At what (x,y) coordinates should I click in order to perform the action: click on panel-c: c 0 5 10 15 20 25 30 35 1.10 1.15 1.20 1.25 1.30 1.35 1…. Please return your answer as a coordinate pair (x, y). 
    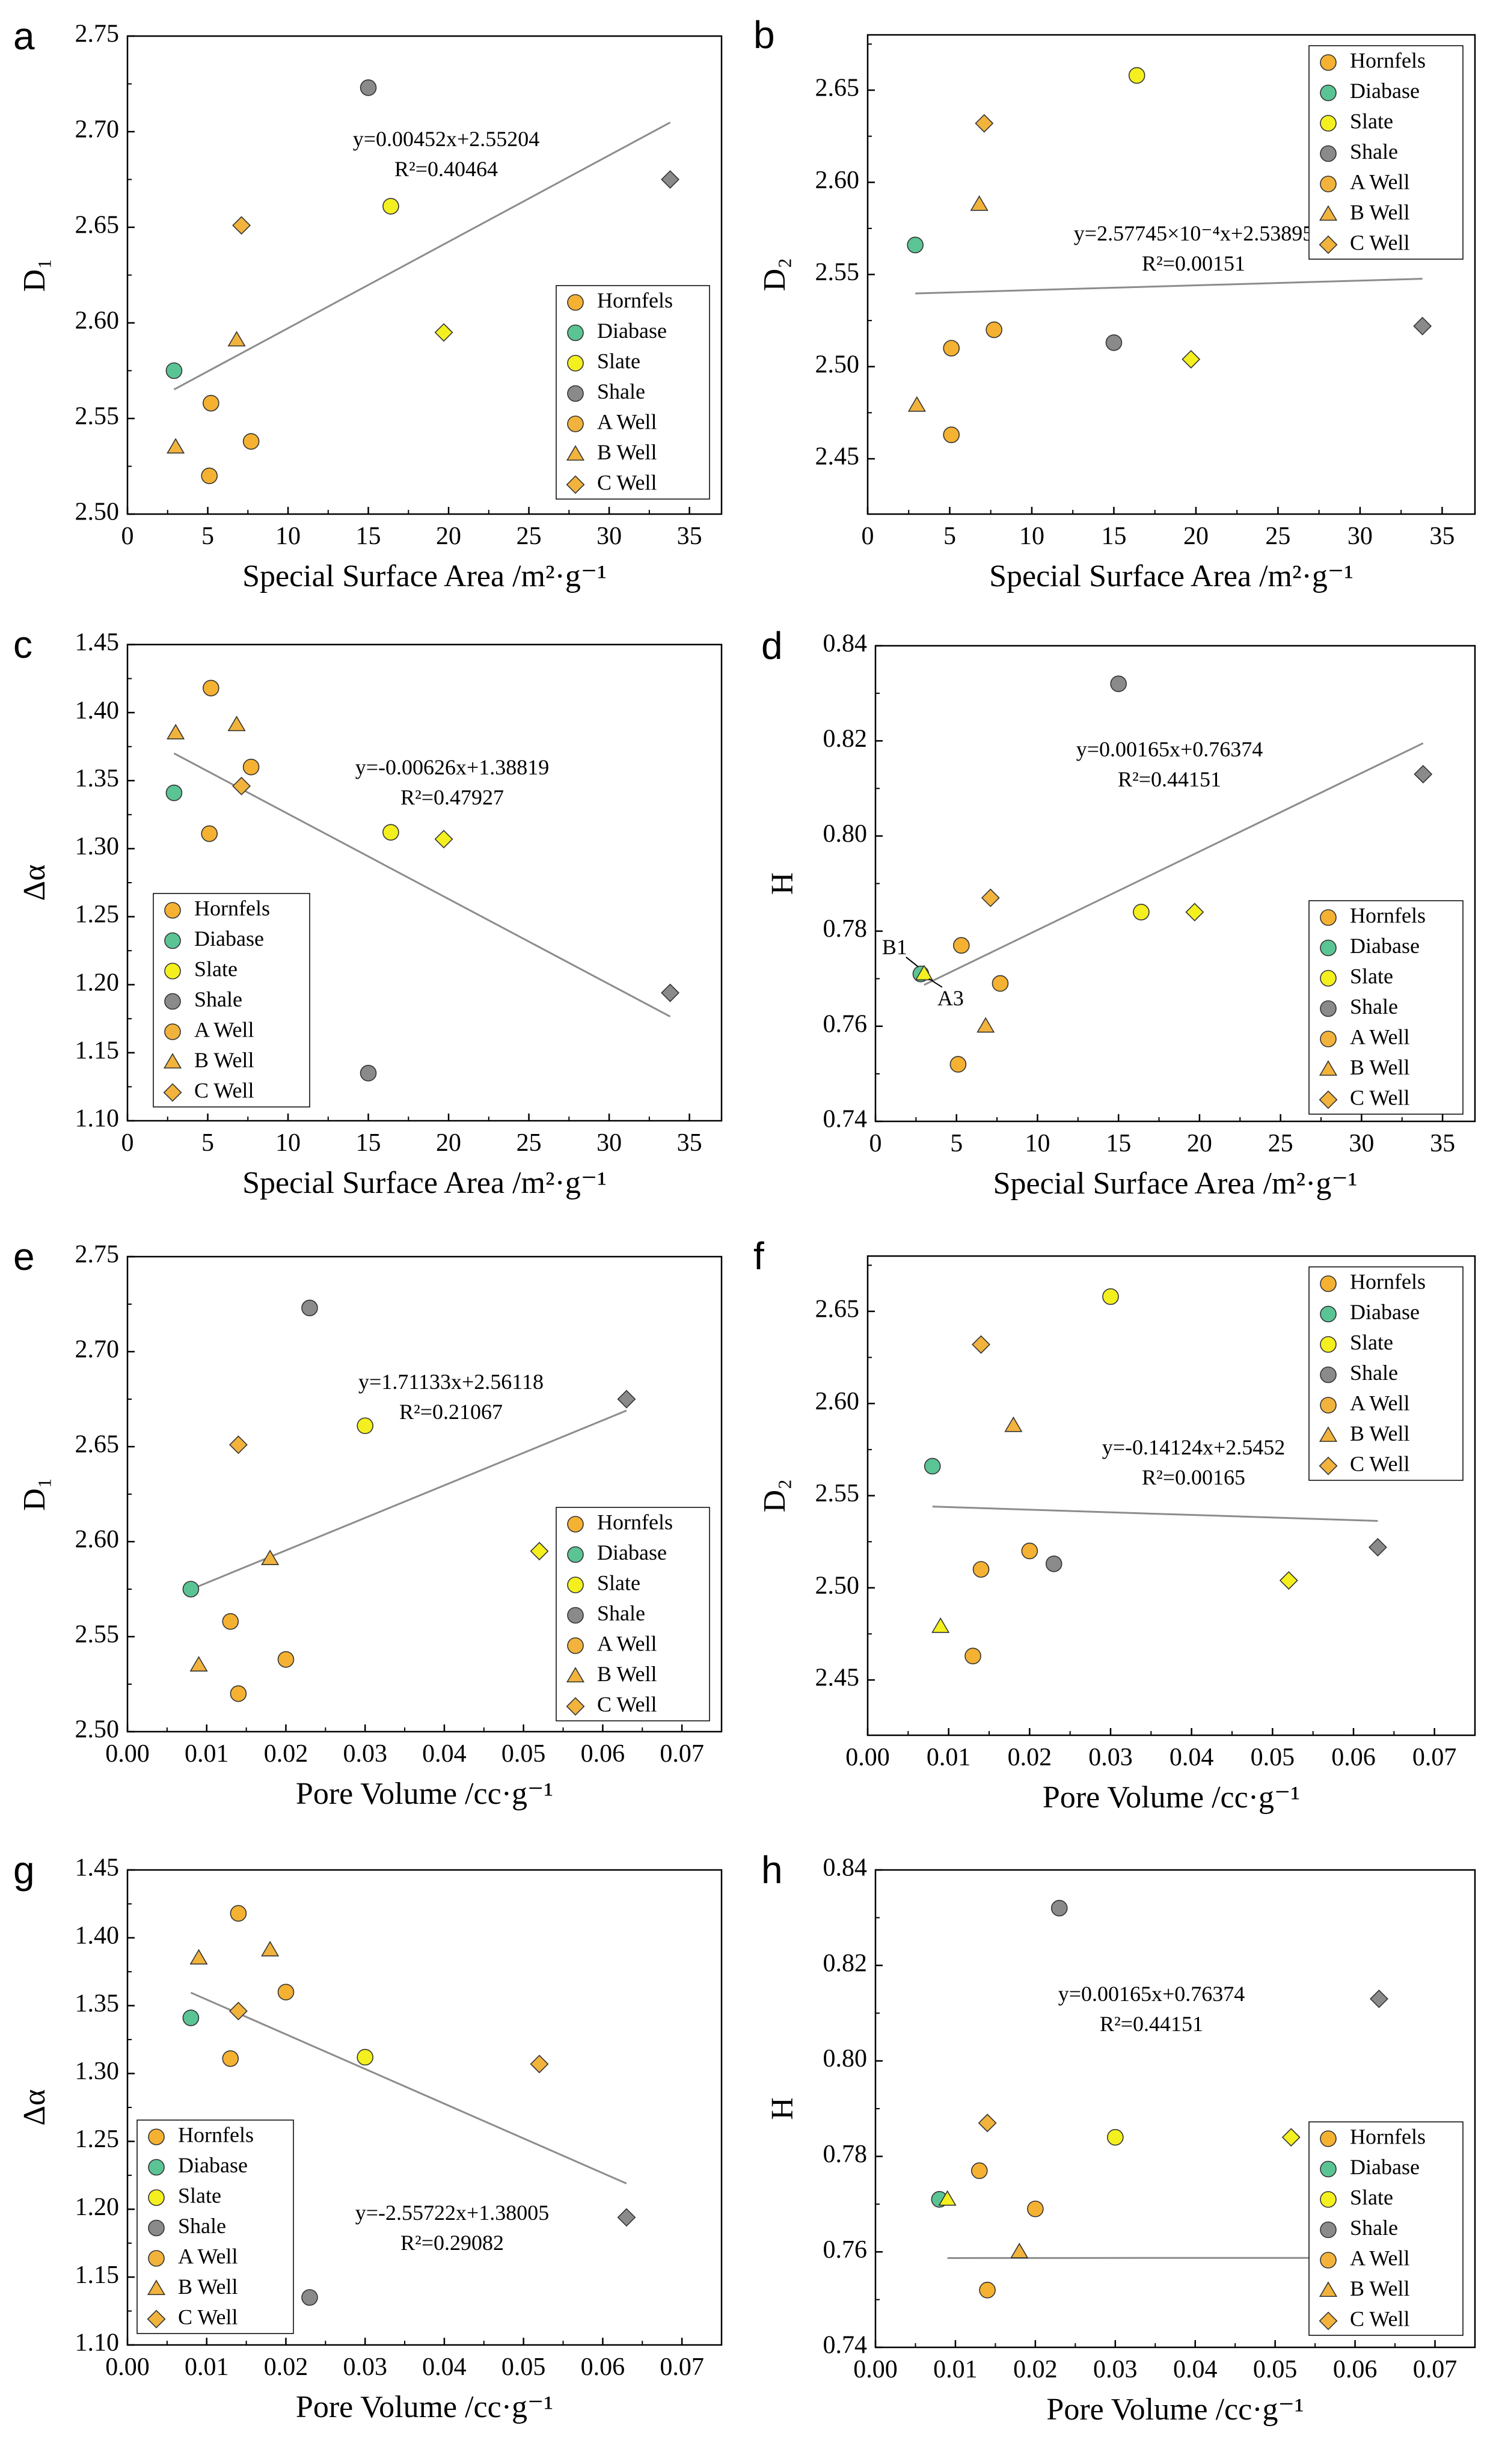
    Looking at the image, I should click on (368, 912).